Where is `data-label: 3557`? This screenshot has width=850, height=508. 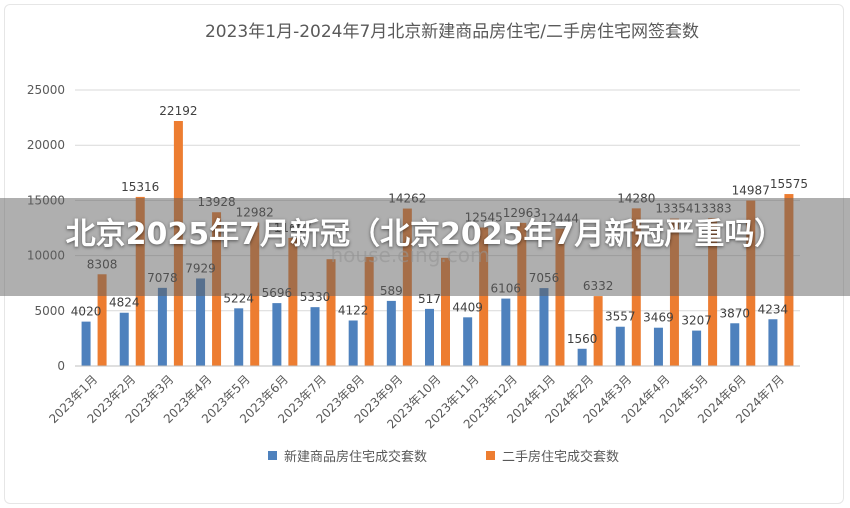 data-label: 3557 is located at coordinates (620, 317).